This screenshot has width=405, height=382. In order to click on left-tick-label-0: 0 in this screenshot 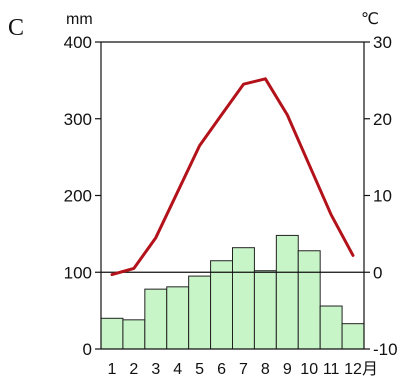, I will do `click(87, 349)`.